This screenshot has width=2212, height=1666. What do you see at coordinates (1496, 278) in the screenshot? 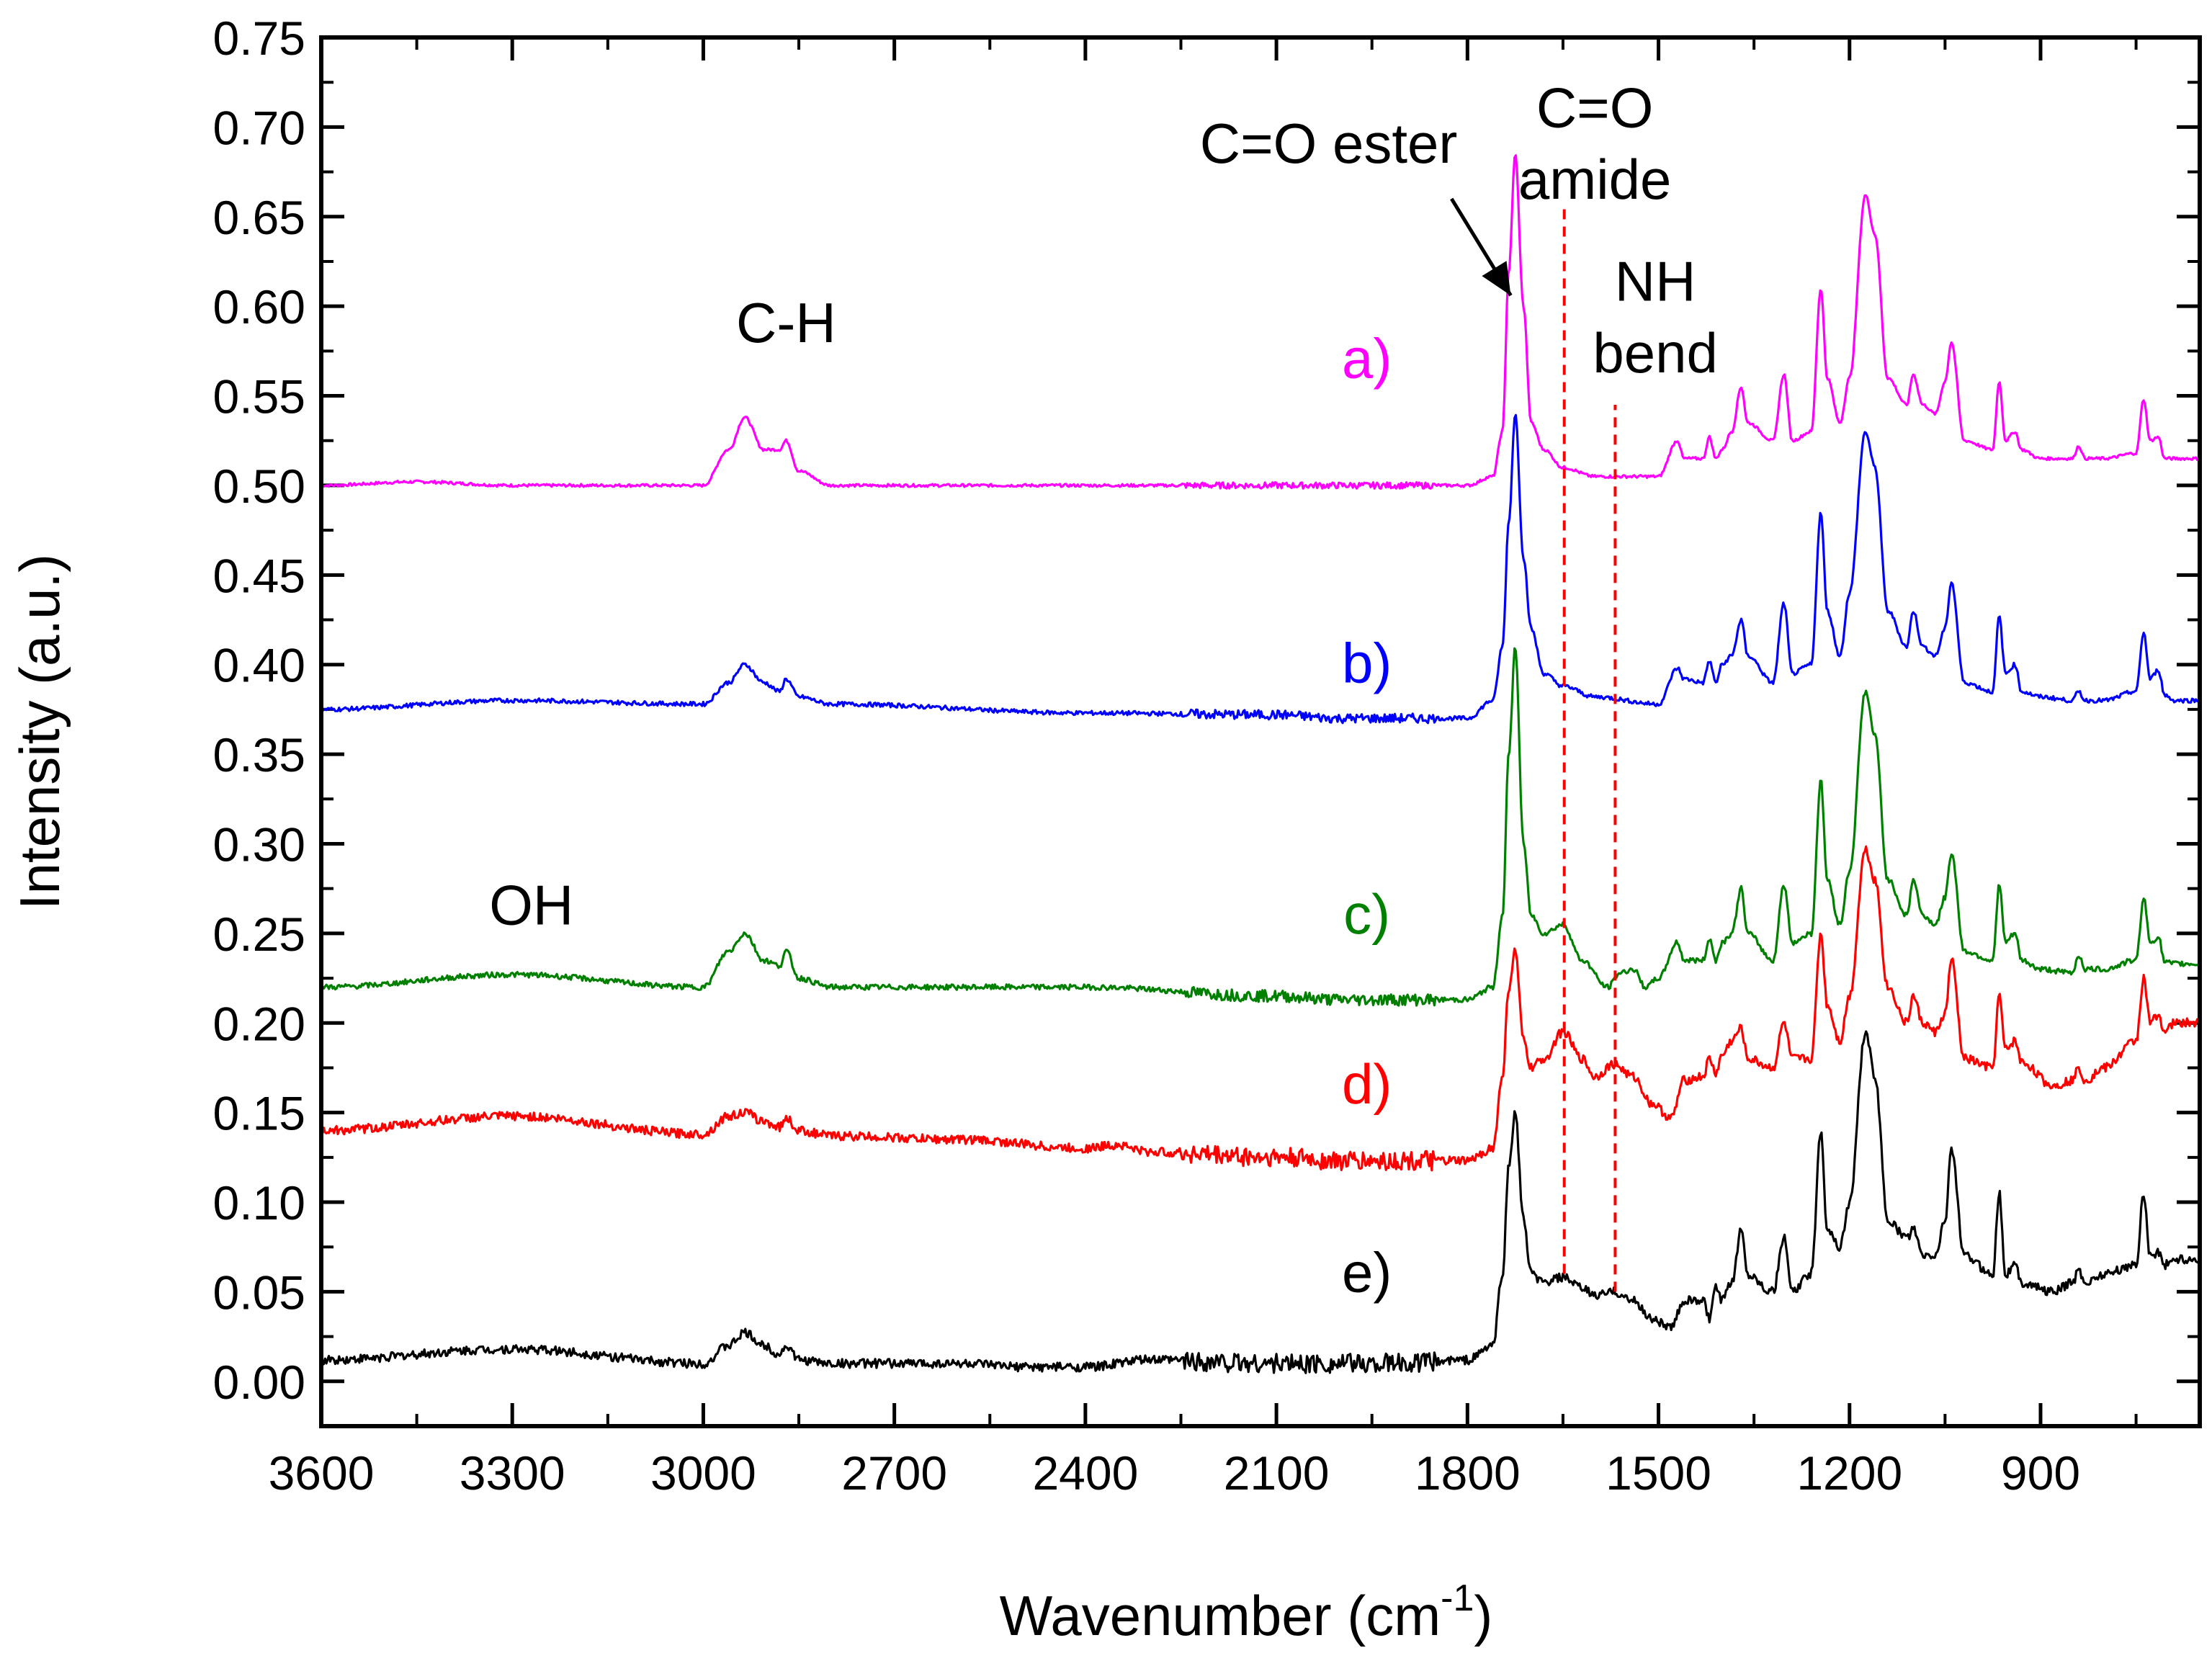
I see `ester-arrow-head` at bounding box center [1496, 278].